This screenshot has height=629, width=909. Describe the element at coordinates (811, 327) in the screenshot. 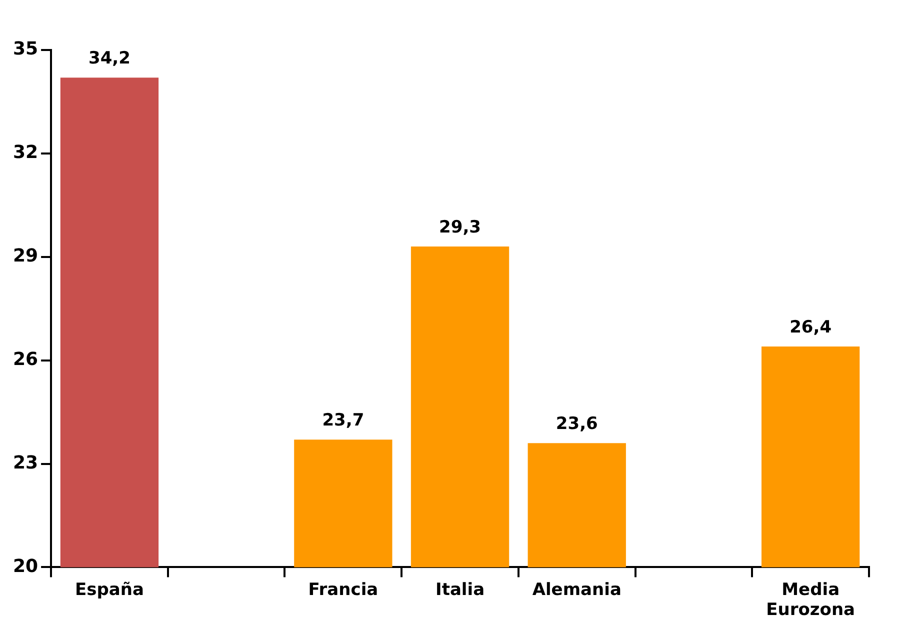

I see `data-label: 26,4` at that location.